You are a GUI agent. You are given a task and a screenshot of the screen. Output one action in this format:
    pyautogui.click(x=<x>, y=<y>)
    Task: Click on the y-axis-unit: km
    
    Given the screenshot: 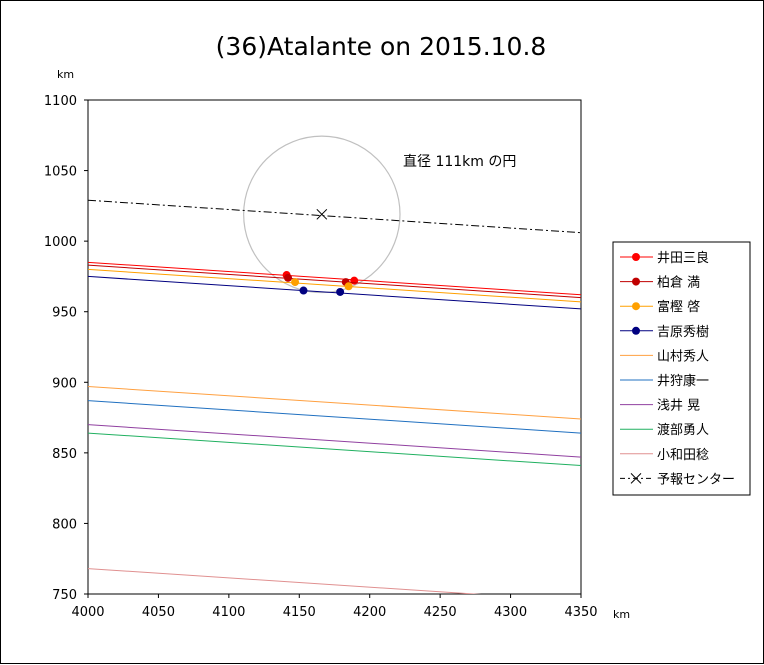 What is the action you would take?
    pyautogui.click(x=65, y=74)
    